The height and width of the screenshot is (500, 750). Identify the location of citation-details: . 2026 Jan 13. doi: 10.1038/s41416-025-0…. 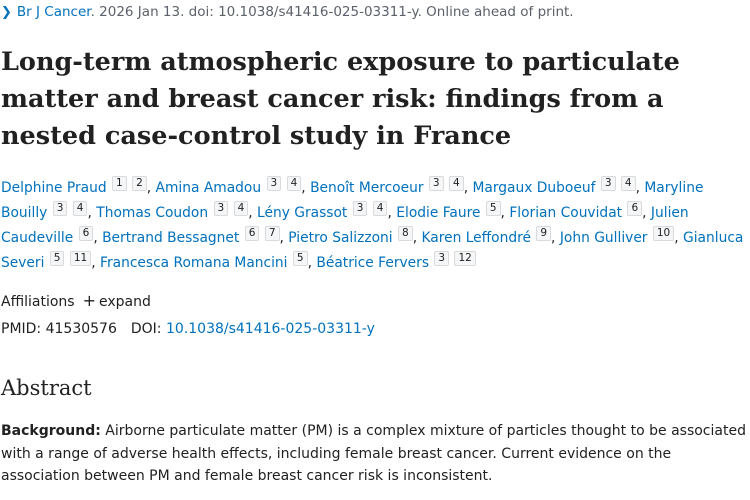
(332, 12).